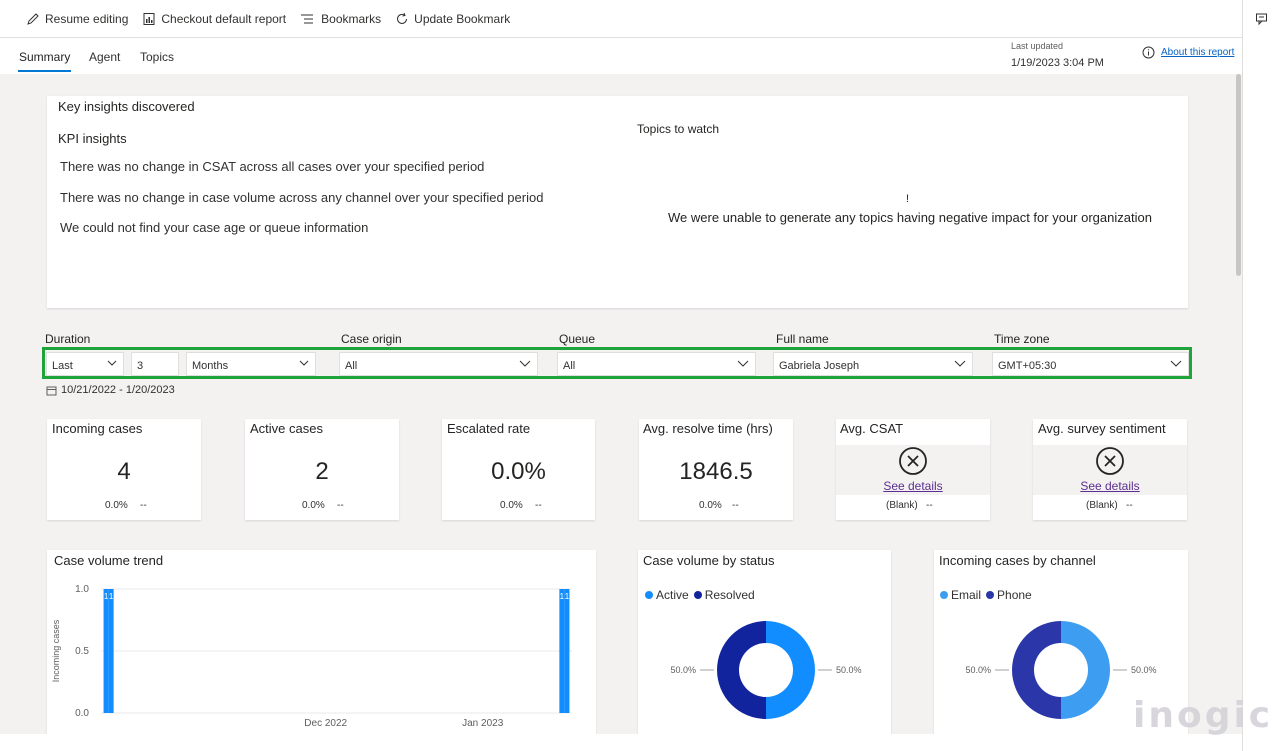 The width and height of the screenshot is (1280, 751). What do you see at coordinates (438, 364) in the screenshot?
I see `case-origin-select: All` at bounding box center [438, 364].